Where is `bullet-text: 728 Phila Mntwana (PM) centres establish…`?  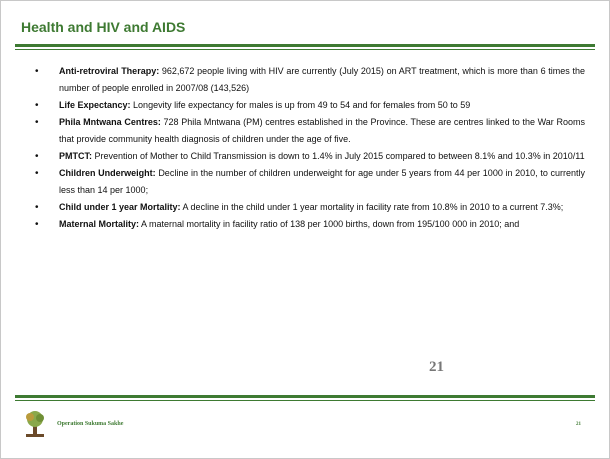 bullet-text: 728 Phila Mntwana (PM) centres establish… is located at coordinates (322, 130).